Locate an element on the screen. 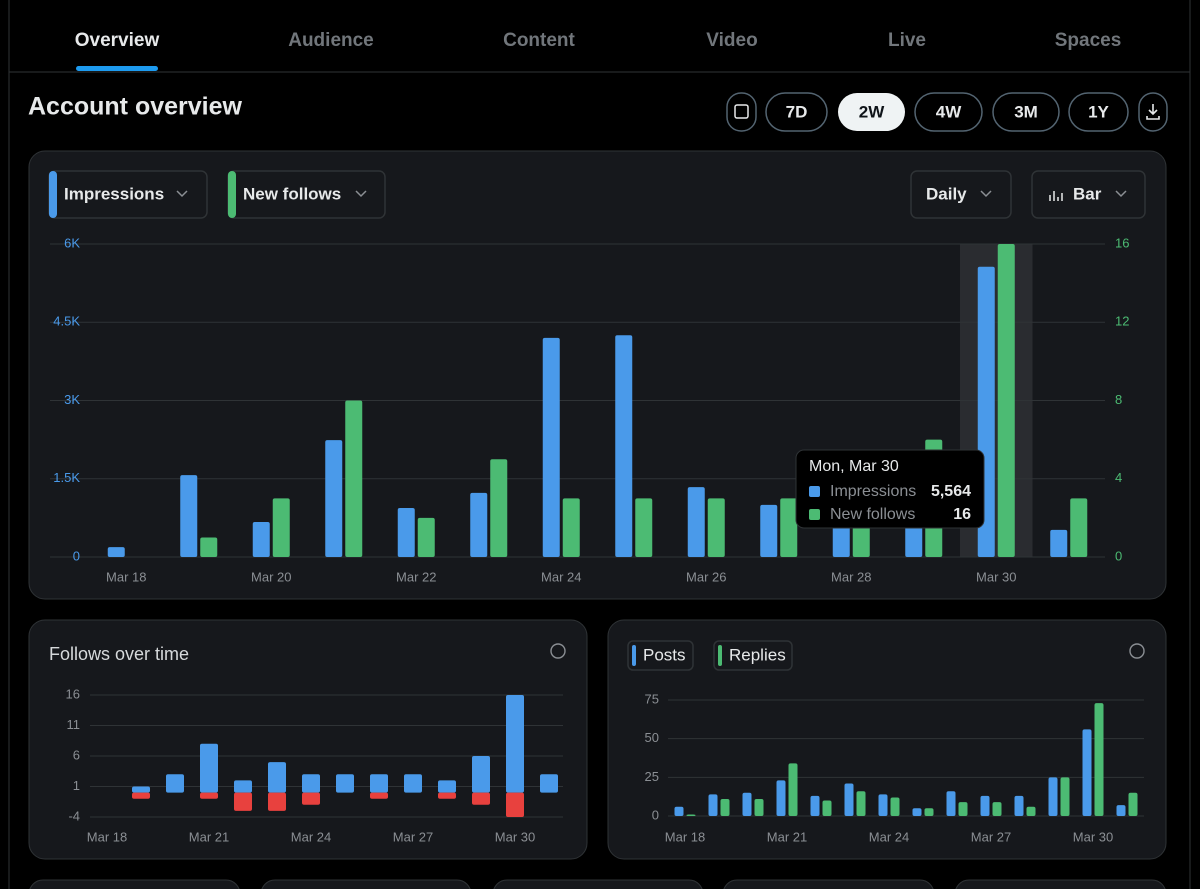 The height and width of the screenshot is (889, 1200). tooltip-label: Impressions is located at coordinates (873, 491).